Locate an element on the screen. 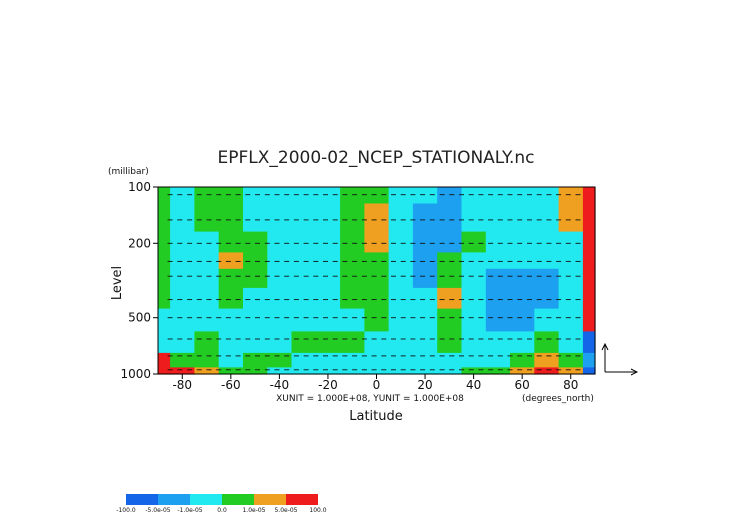 This screenshot has height=532, width=752. y-reference-arrowhead is located at coordinates (605, 346).